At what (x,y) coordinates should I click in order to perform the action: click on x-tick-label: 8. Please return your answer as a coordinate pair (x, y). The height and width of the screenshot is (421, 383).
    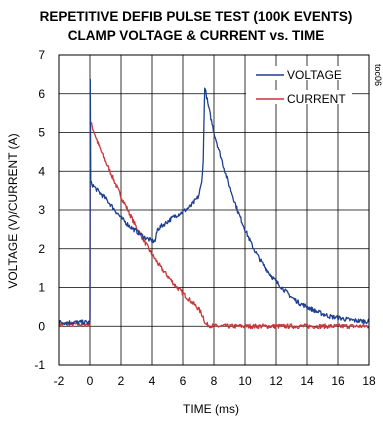
    Looking at the image, I should click on (214, 381).